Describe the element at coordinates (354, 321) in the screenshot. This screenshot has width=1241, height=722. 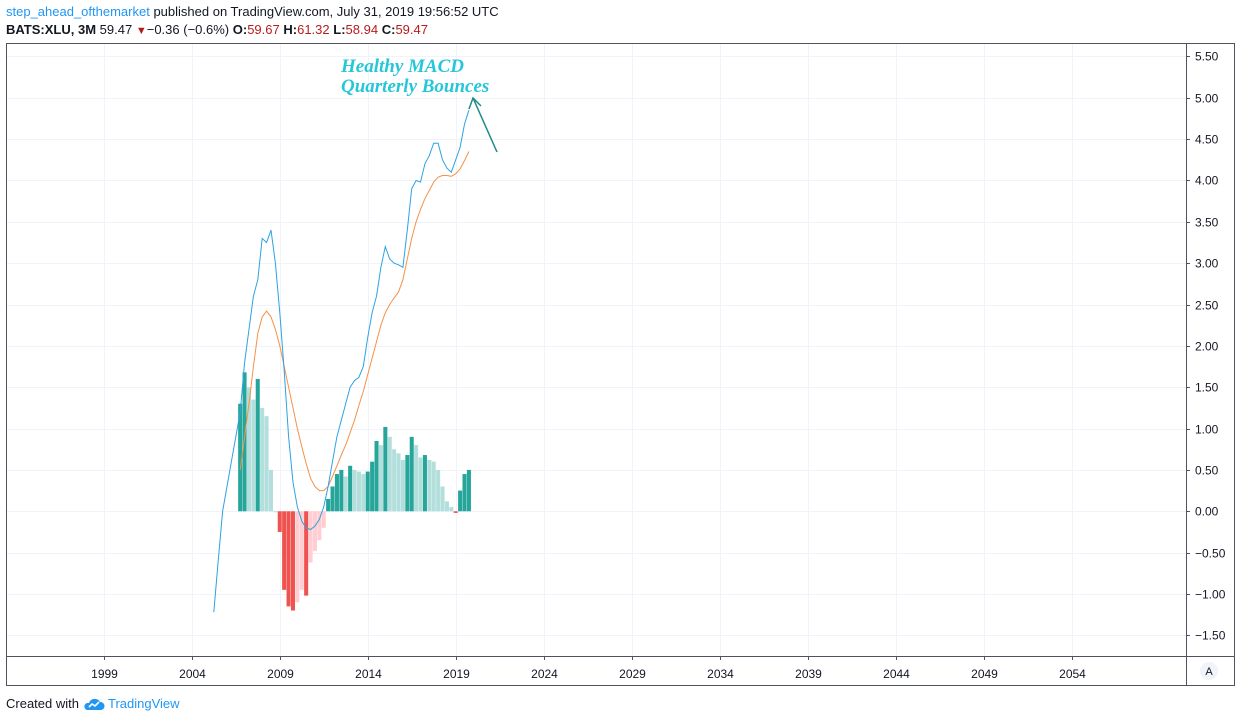
I see `signal-line` at that location.